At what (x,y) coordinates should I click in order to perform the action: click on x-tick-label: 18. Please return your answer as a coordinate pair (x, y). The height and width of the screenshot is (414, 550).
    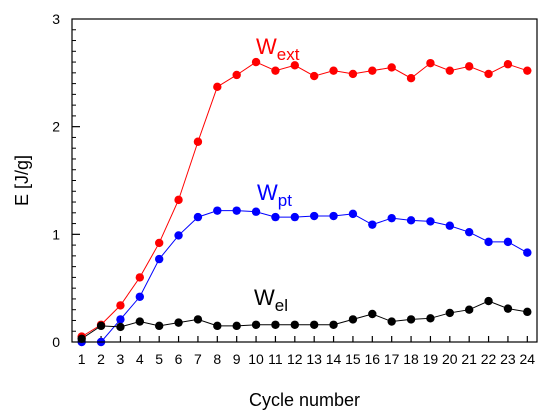
    Looking at the image, I should click on (411, 359).